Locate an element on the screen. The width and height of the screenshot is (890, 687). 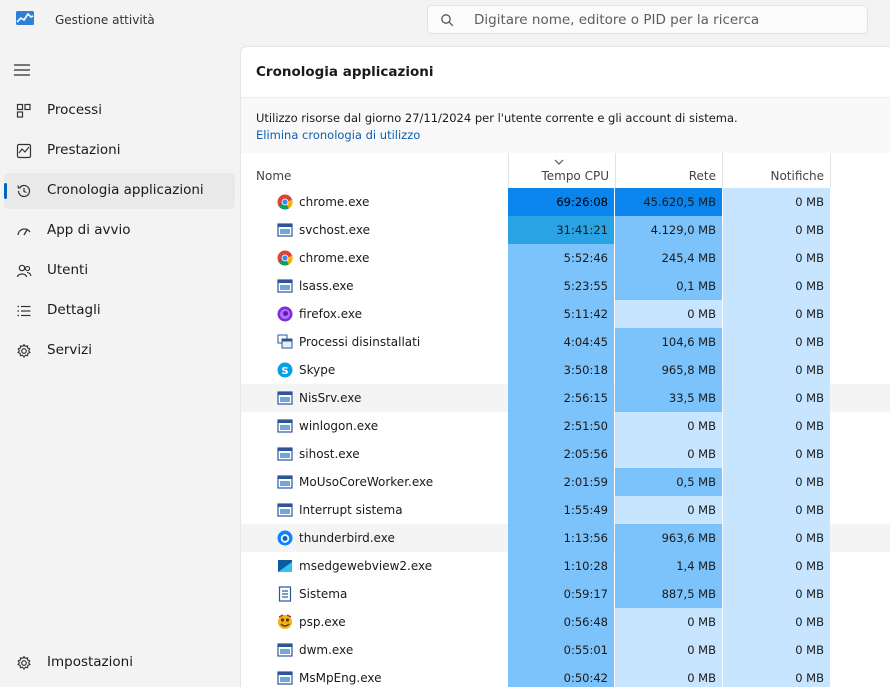
column-header-label: Rete is located at coordinates (702, 176).